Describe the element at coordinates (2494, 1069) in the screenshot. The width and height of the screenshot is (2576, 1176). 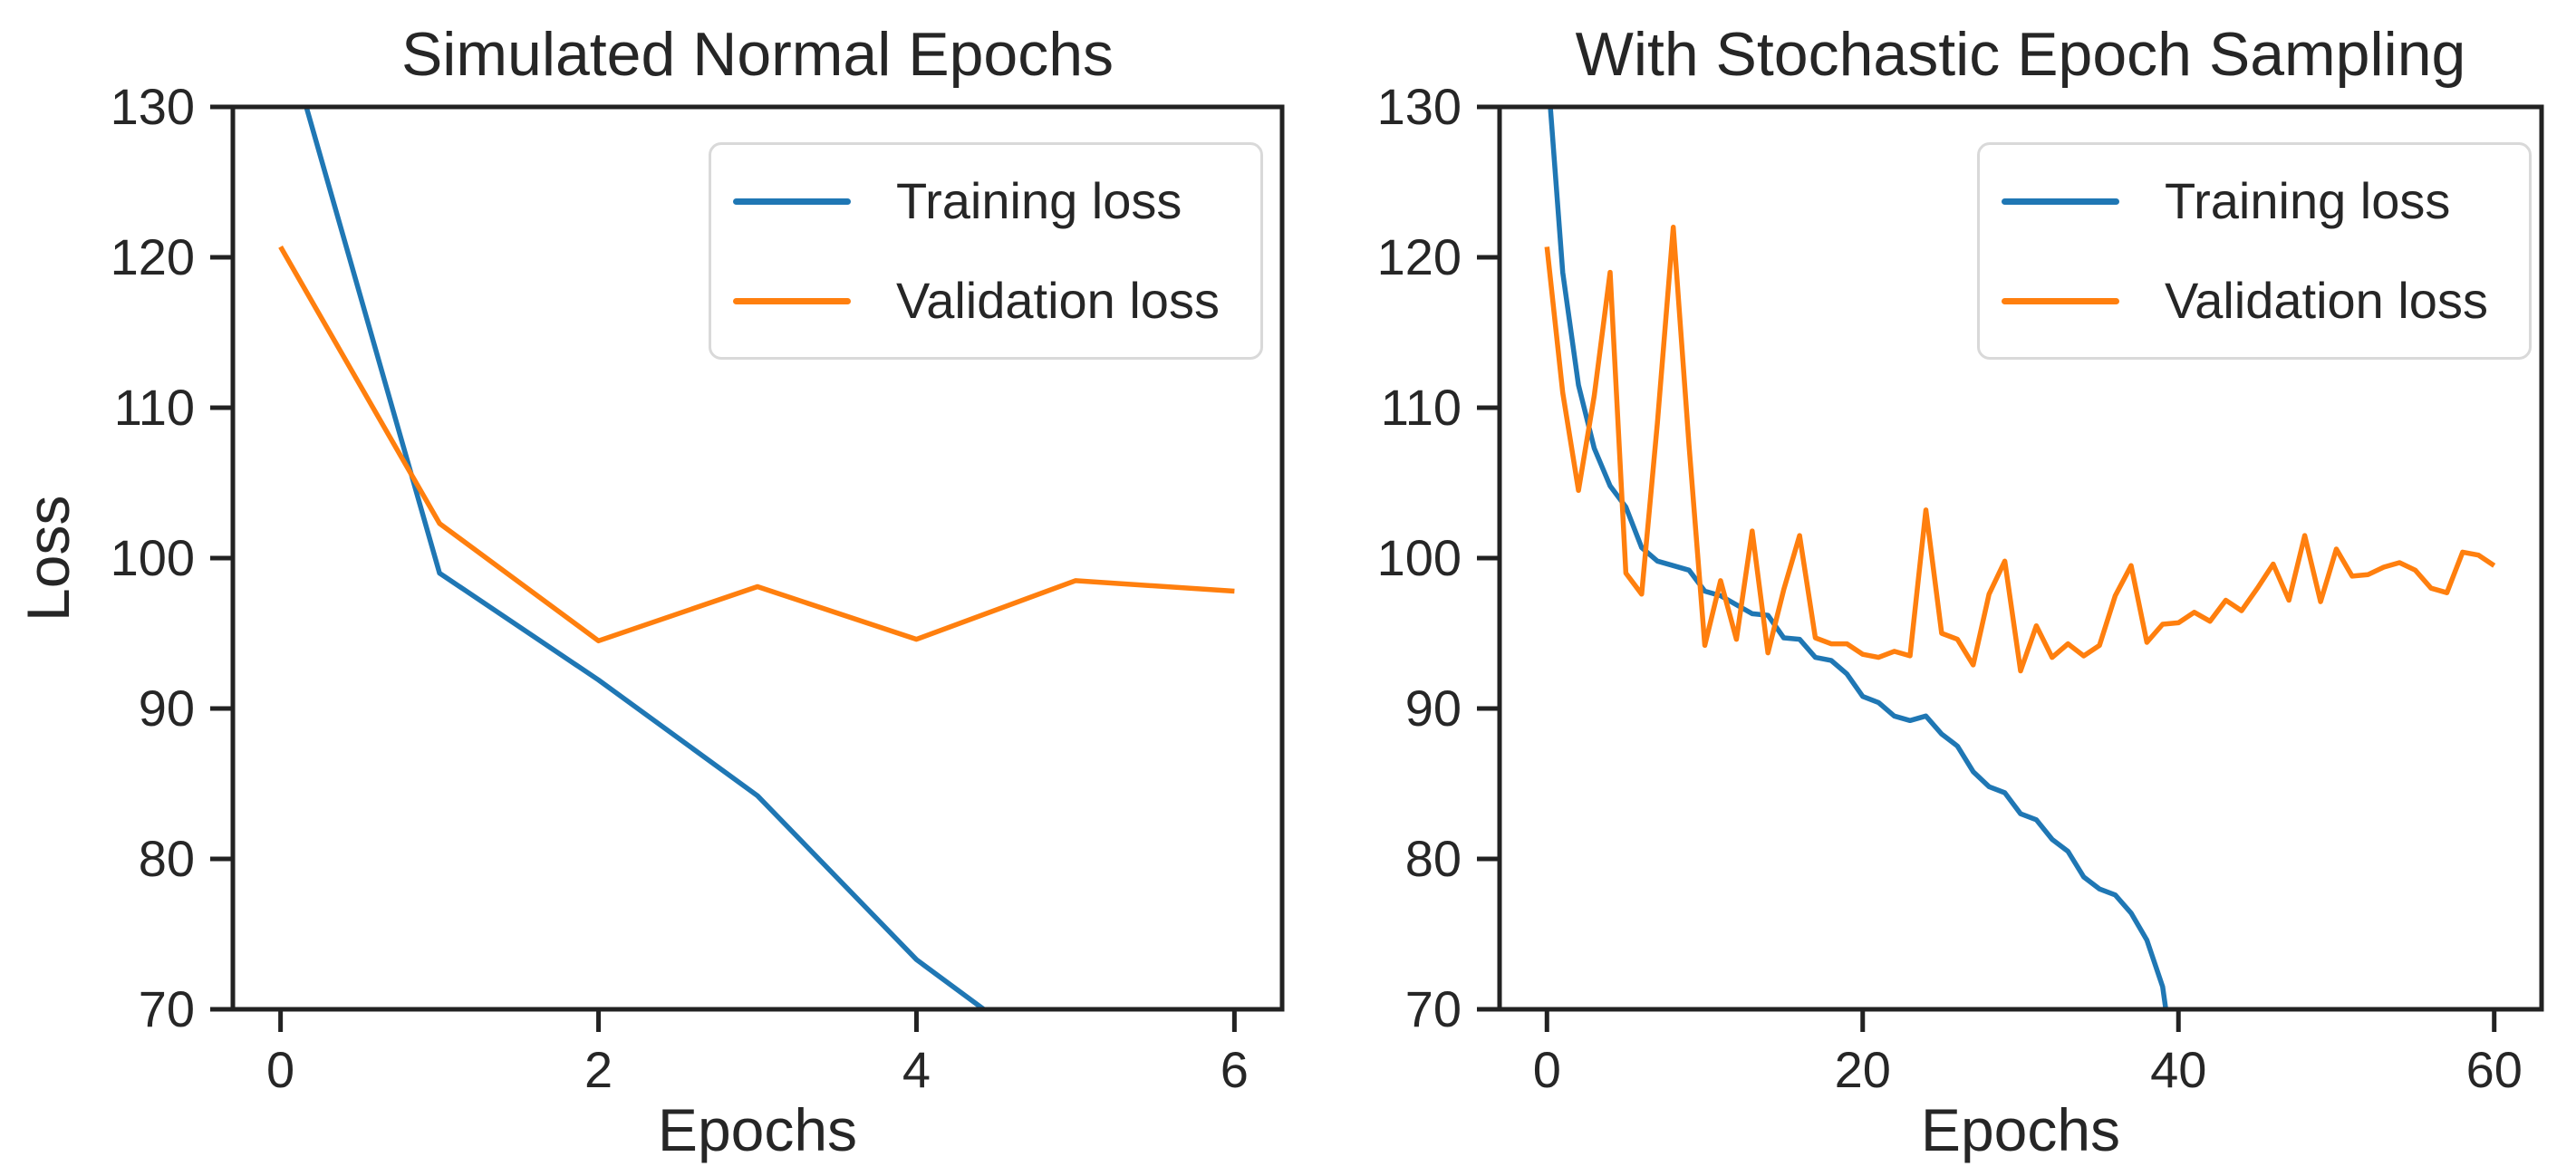
I see `x-tick-label: 60` at that location.